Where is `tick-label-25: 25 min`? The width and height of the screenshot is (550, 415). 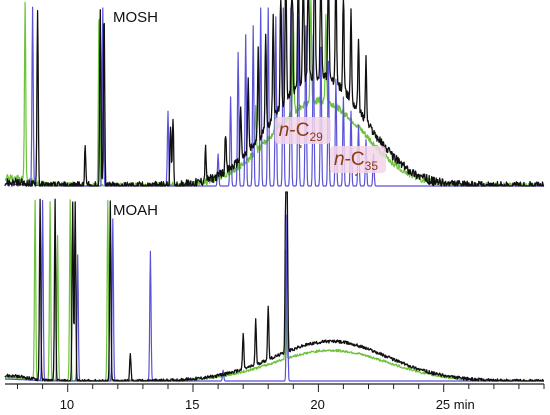
tick-label-25: 25 min is located at coordinates (455, 404).